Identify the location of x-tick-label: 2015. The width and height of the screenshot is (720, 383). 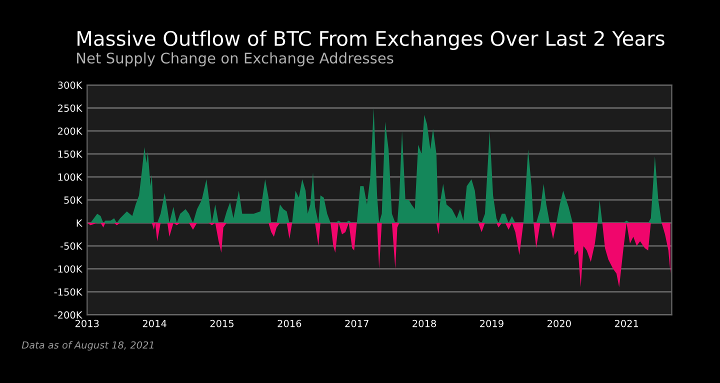
(222, 324).